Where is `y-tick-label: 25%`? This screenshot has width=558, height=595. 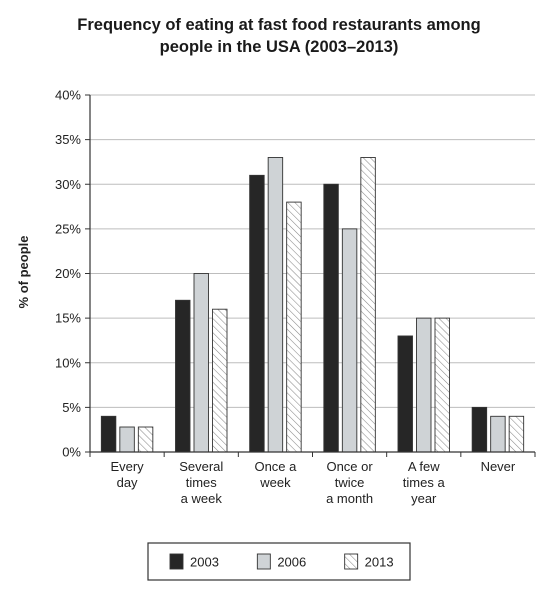
y-tick-label: 25% is located at coordinates (68, 228).